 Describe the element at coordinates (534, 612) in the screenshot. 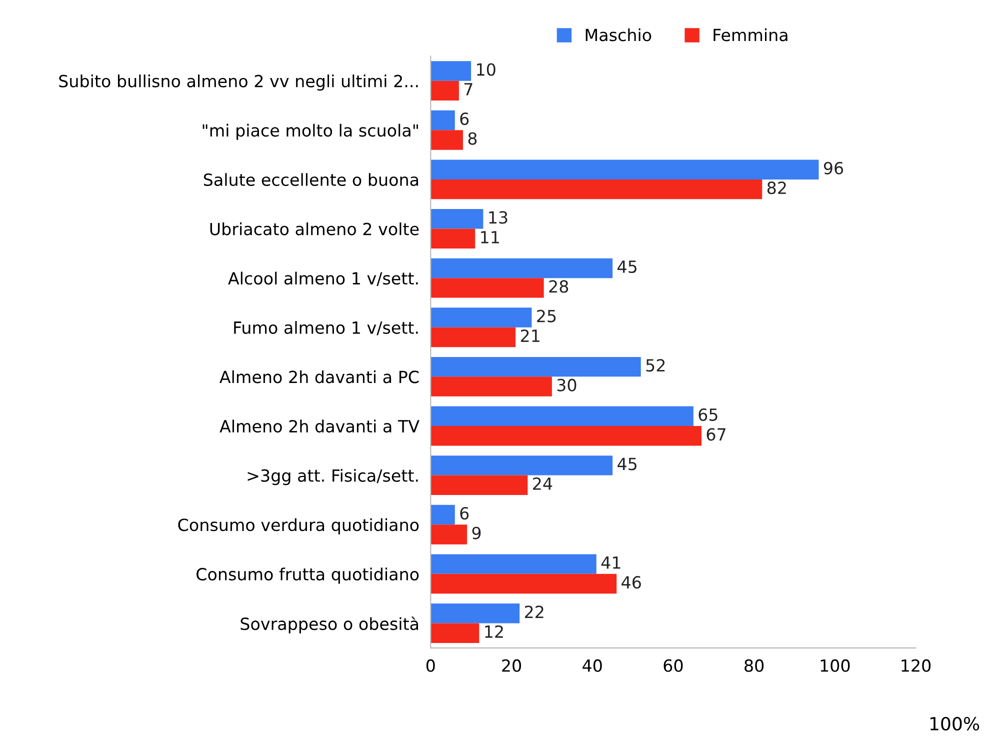

I see `data-label: 22` at that location.